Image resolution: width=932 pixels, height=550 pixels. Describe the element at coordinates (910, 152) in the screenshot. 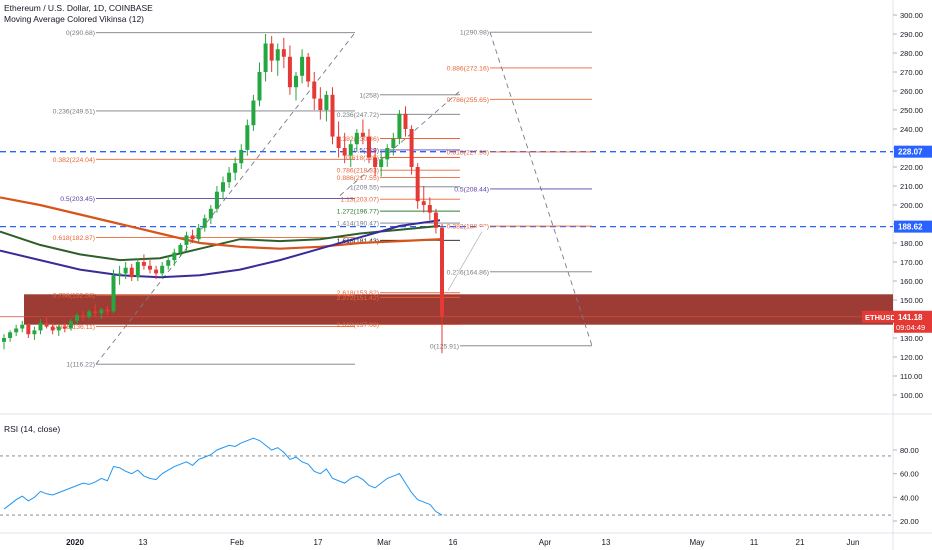

I see `badge-228-text: 228.07` at that location.